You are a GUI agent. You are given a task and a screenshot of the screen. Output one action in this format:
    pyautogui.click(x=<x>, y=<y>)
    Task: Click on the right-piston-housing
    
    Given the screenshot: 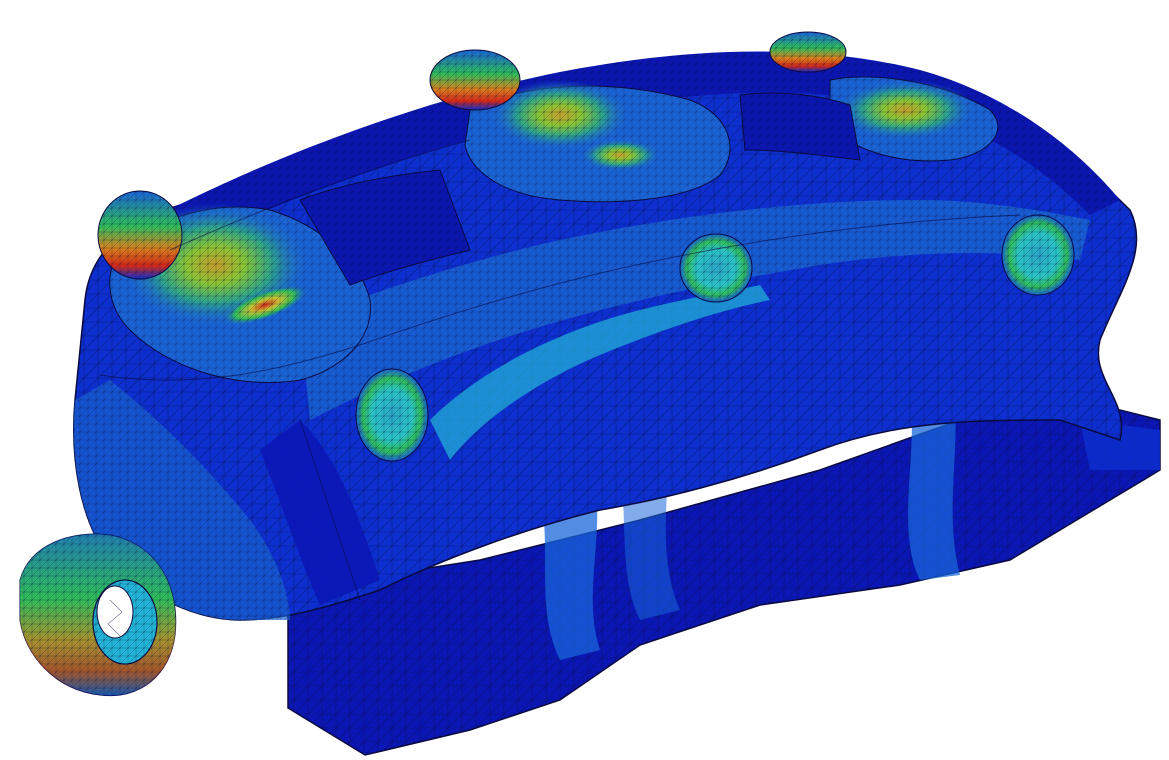 What is the action you would take?
    pyautogui.click(x=914, y=119)
    